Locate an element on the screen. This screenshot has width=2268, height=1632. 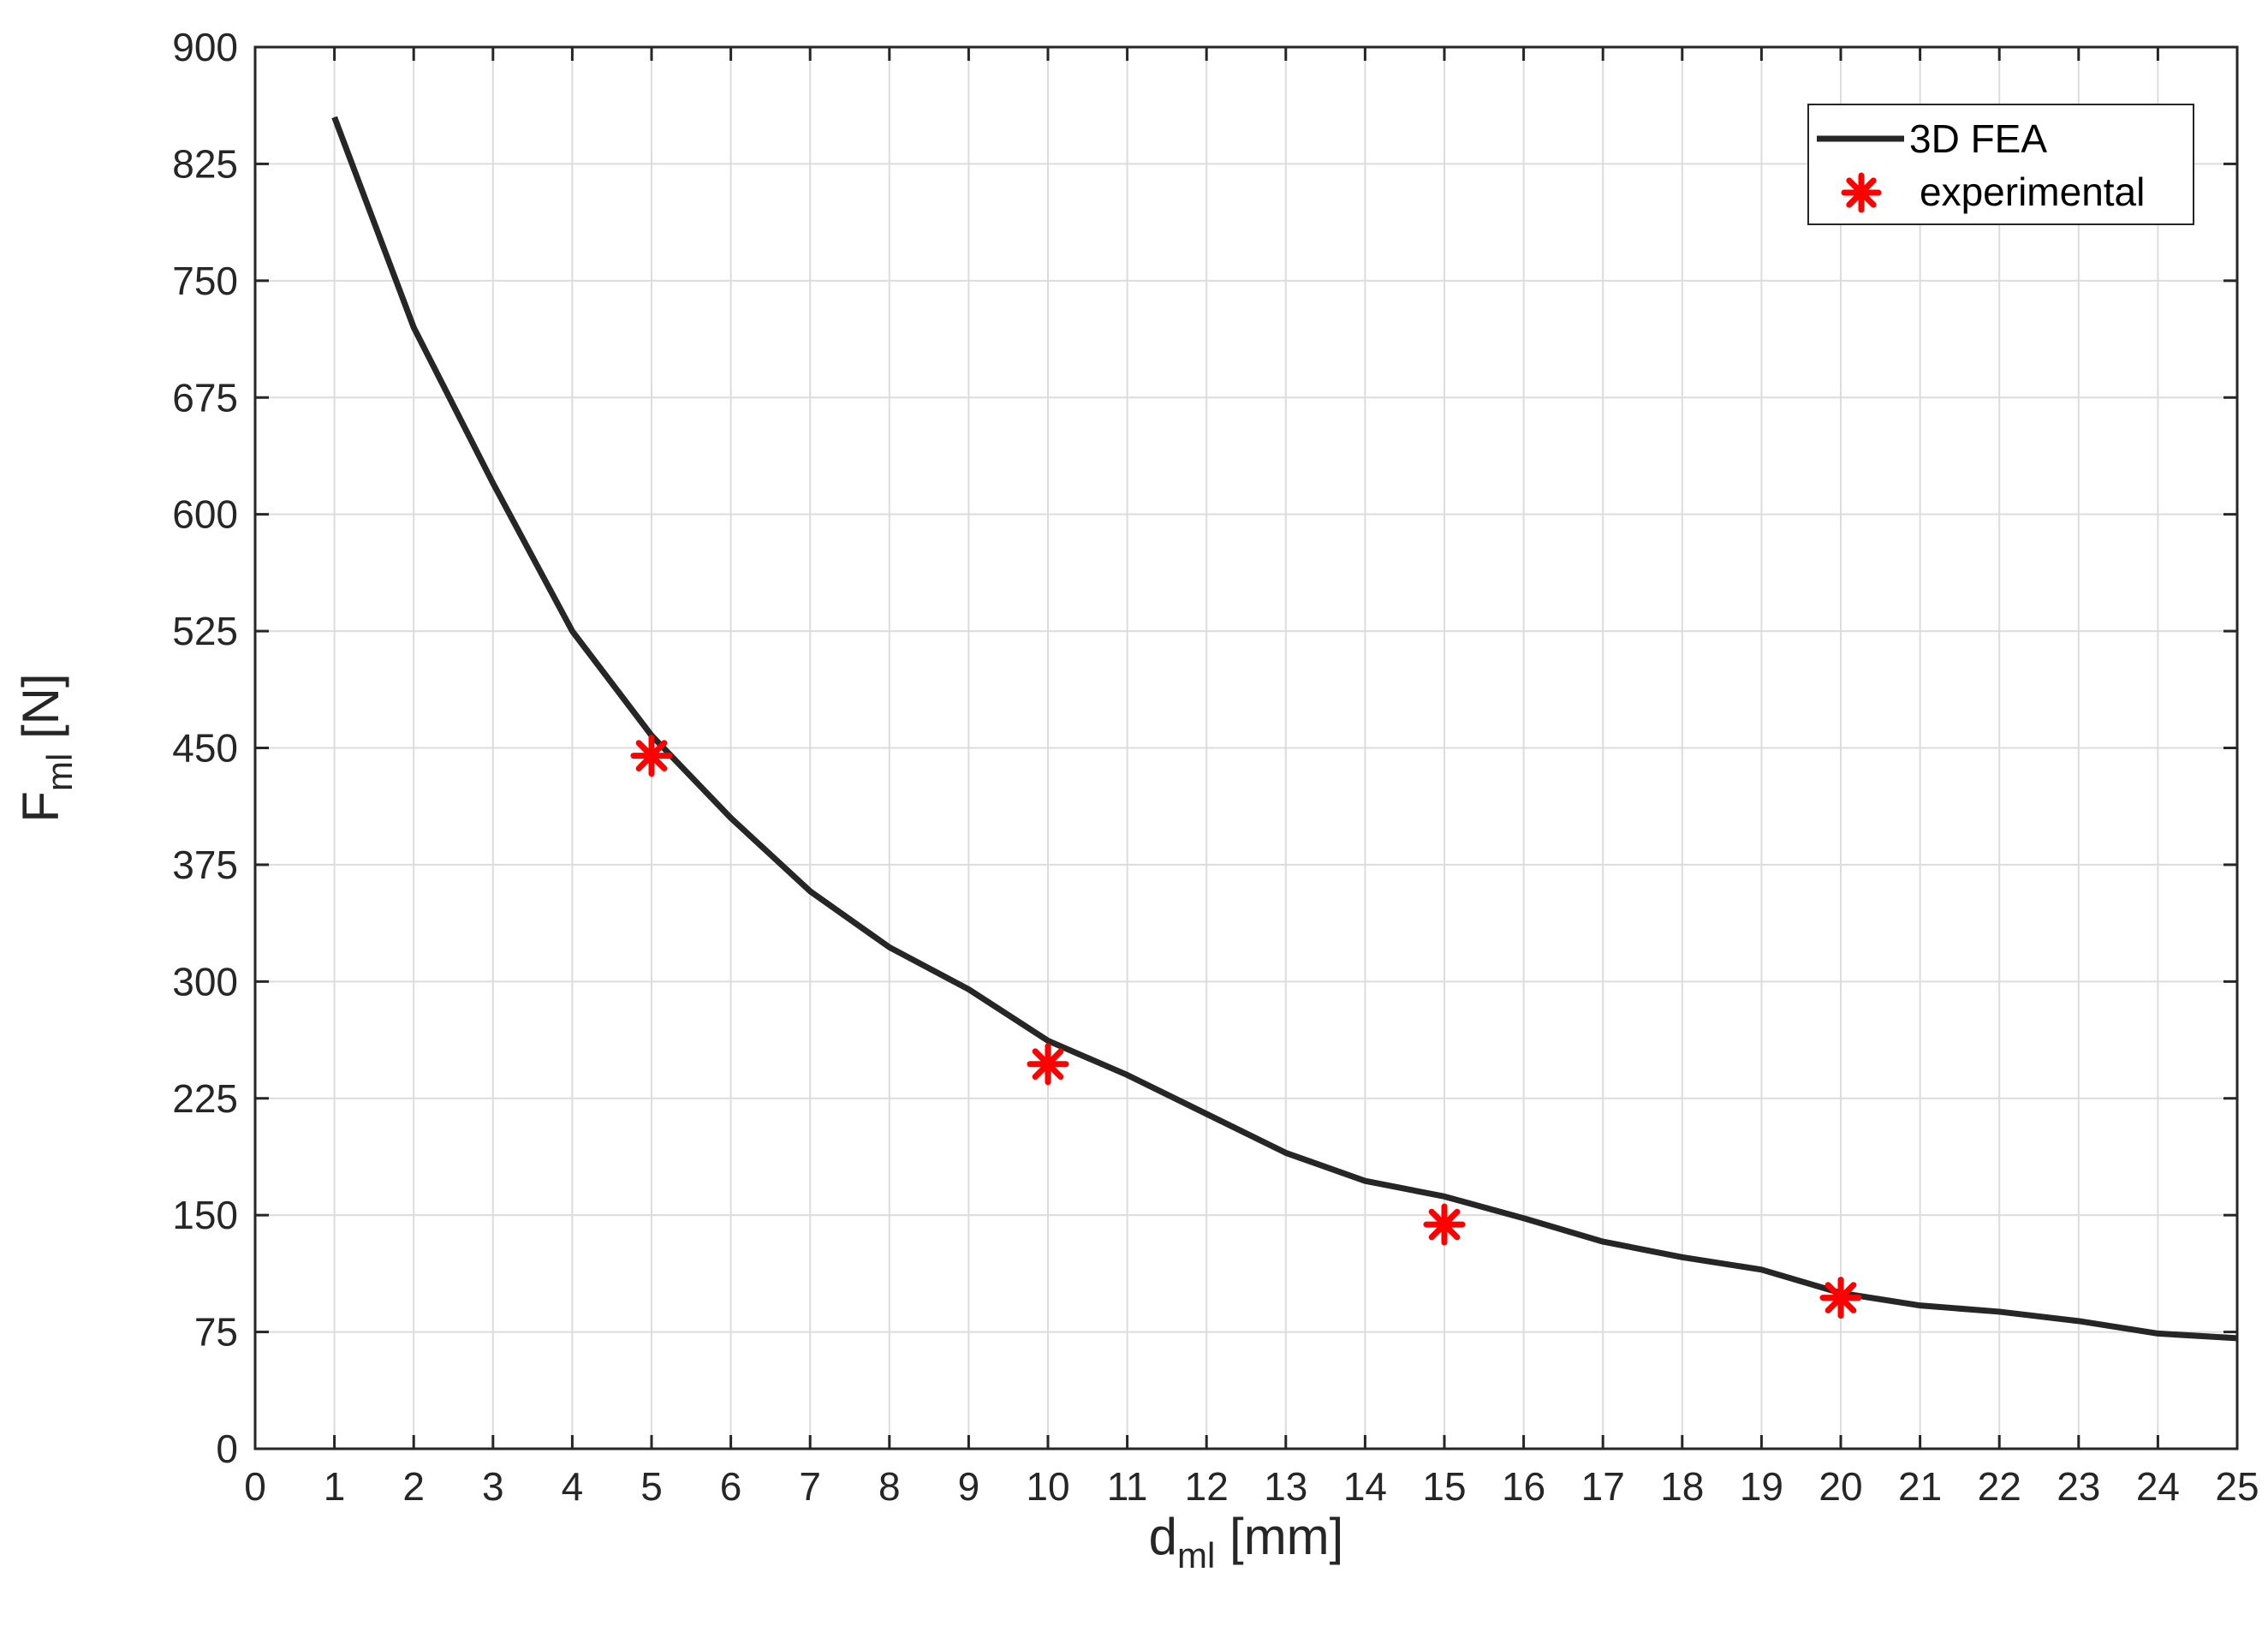
y-tick-label: 600 is located at coordinates (205, 515).